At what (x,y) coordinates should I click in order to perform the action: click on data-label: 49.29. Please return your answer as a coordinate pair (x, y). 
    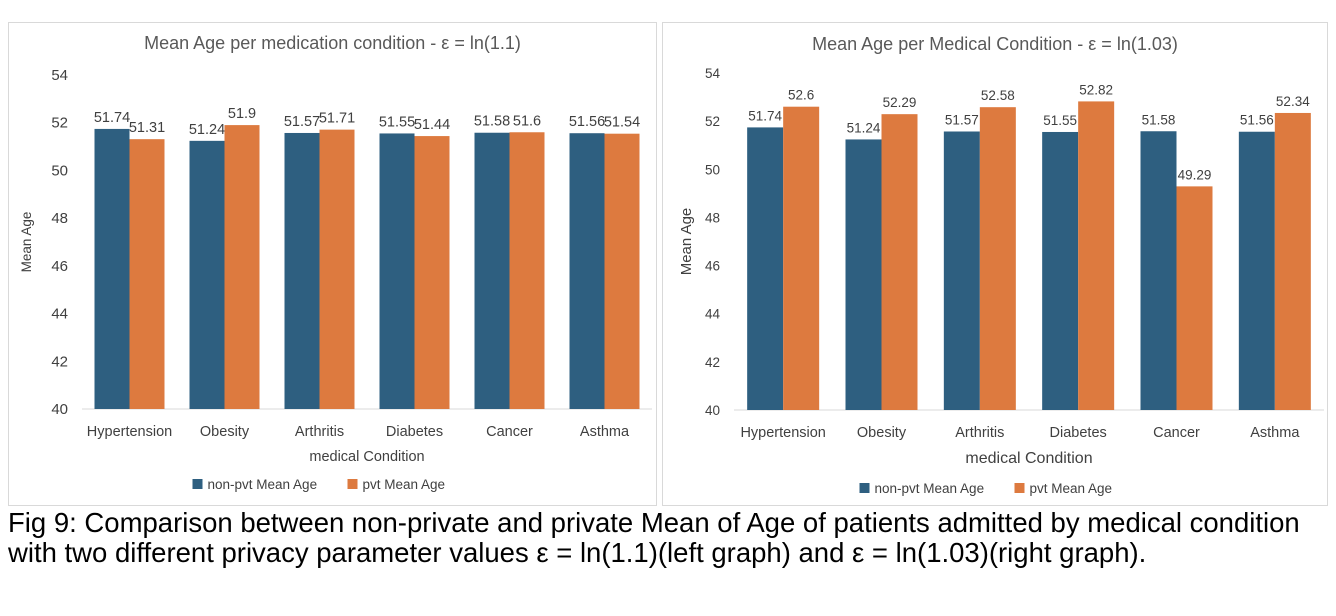
    Looking at the image, I should click on (1195, 174).